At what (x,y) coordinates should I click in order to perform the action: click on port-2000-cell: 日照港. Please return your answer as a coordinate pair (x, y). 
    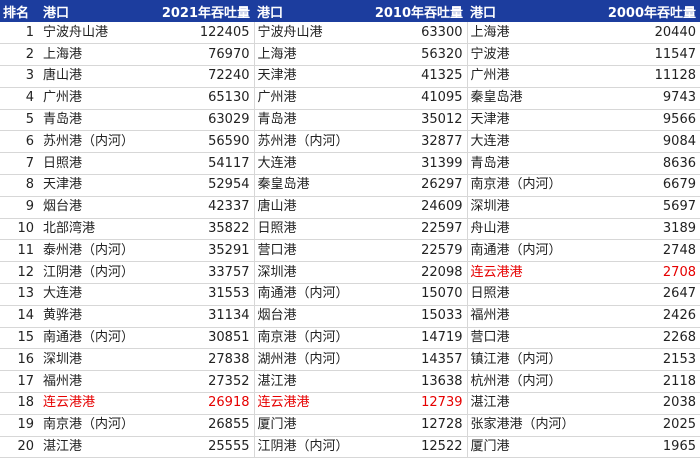
    Looking at the image, I should click on (531, 294).